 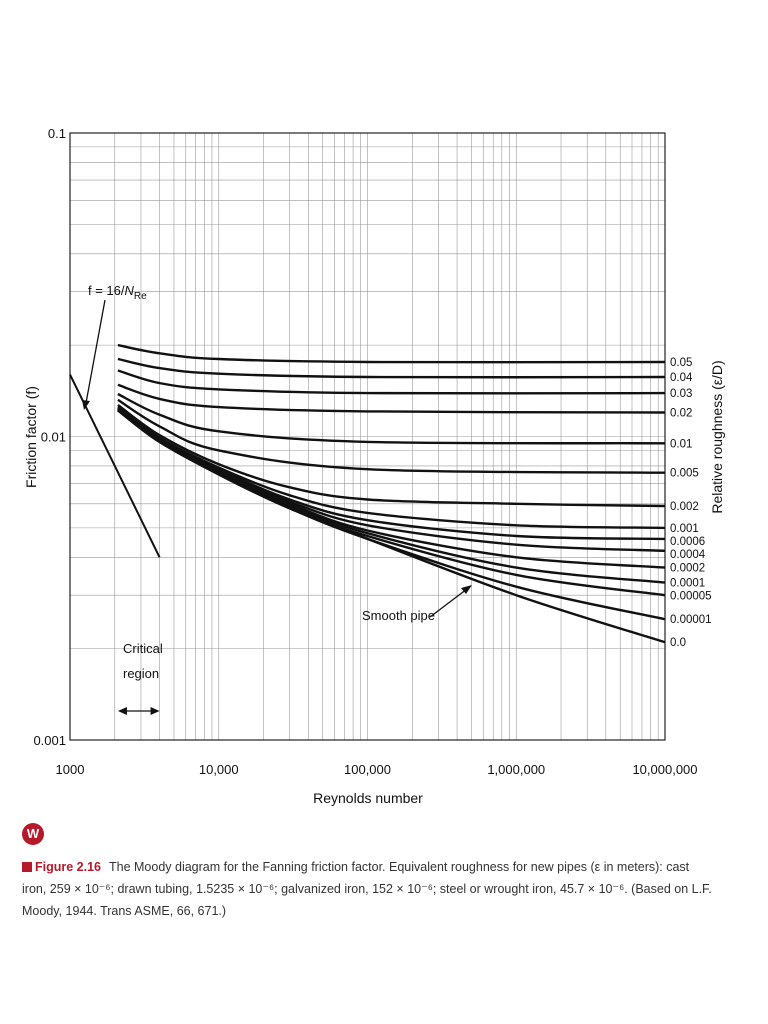 I want to click on roughness-label: 0.001, so click(x=684, y=529).